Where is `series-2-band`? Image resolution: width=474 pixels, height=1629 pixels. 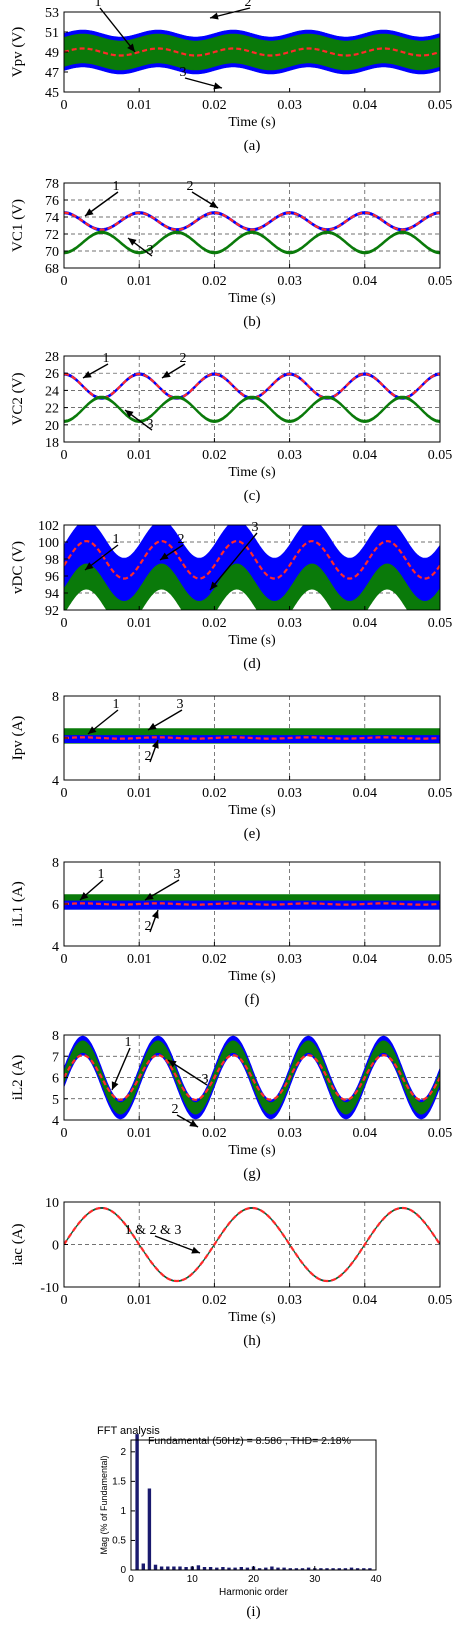
series-2-band is located at coordinates (252, 1077).